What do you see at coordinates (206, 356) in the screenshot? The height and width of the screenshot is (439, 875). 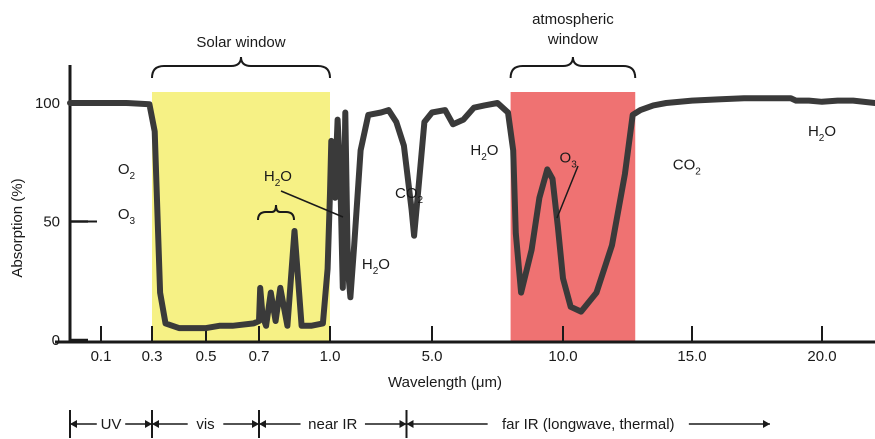 I see `x-tick-label: 0.5` at bounding box center [206, 356].